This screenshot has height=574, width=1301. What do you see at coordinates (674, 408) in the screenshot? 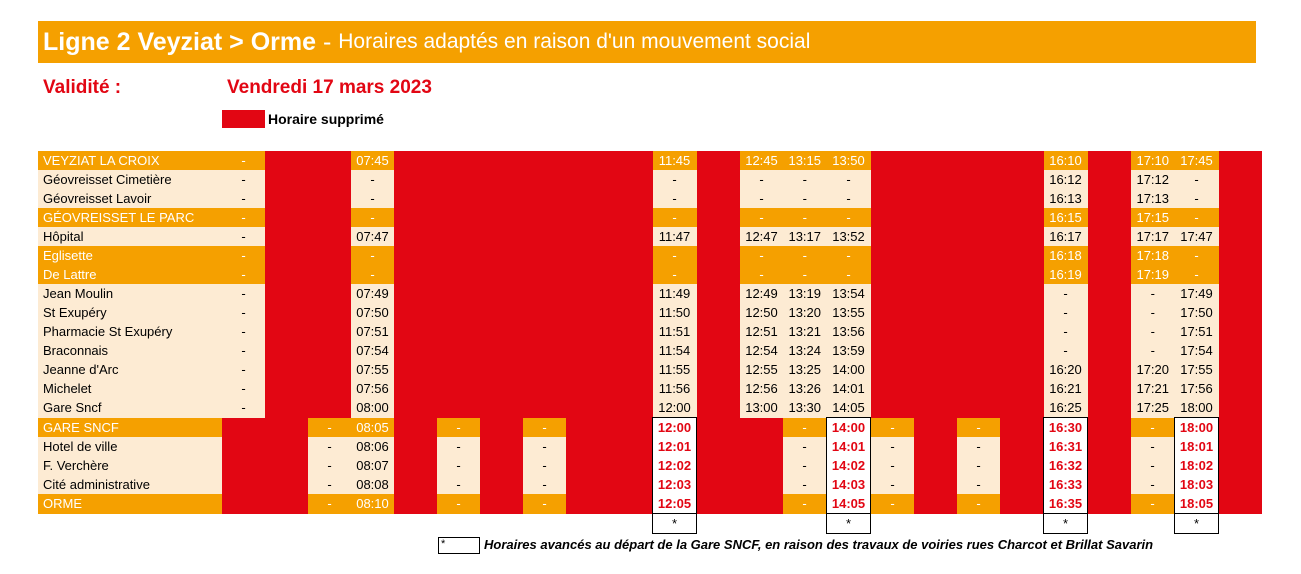
I see `time-cell: 12:00` at bounding box center [674, 408].